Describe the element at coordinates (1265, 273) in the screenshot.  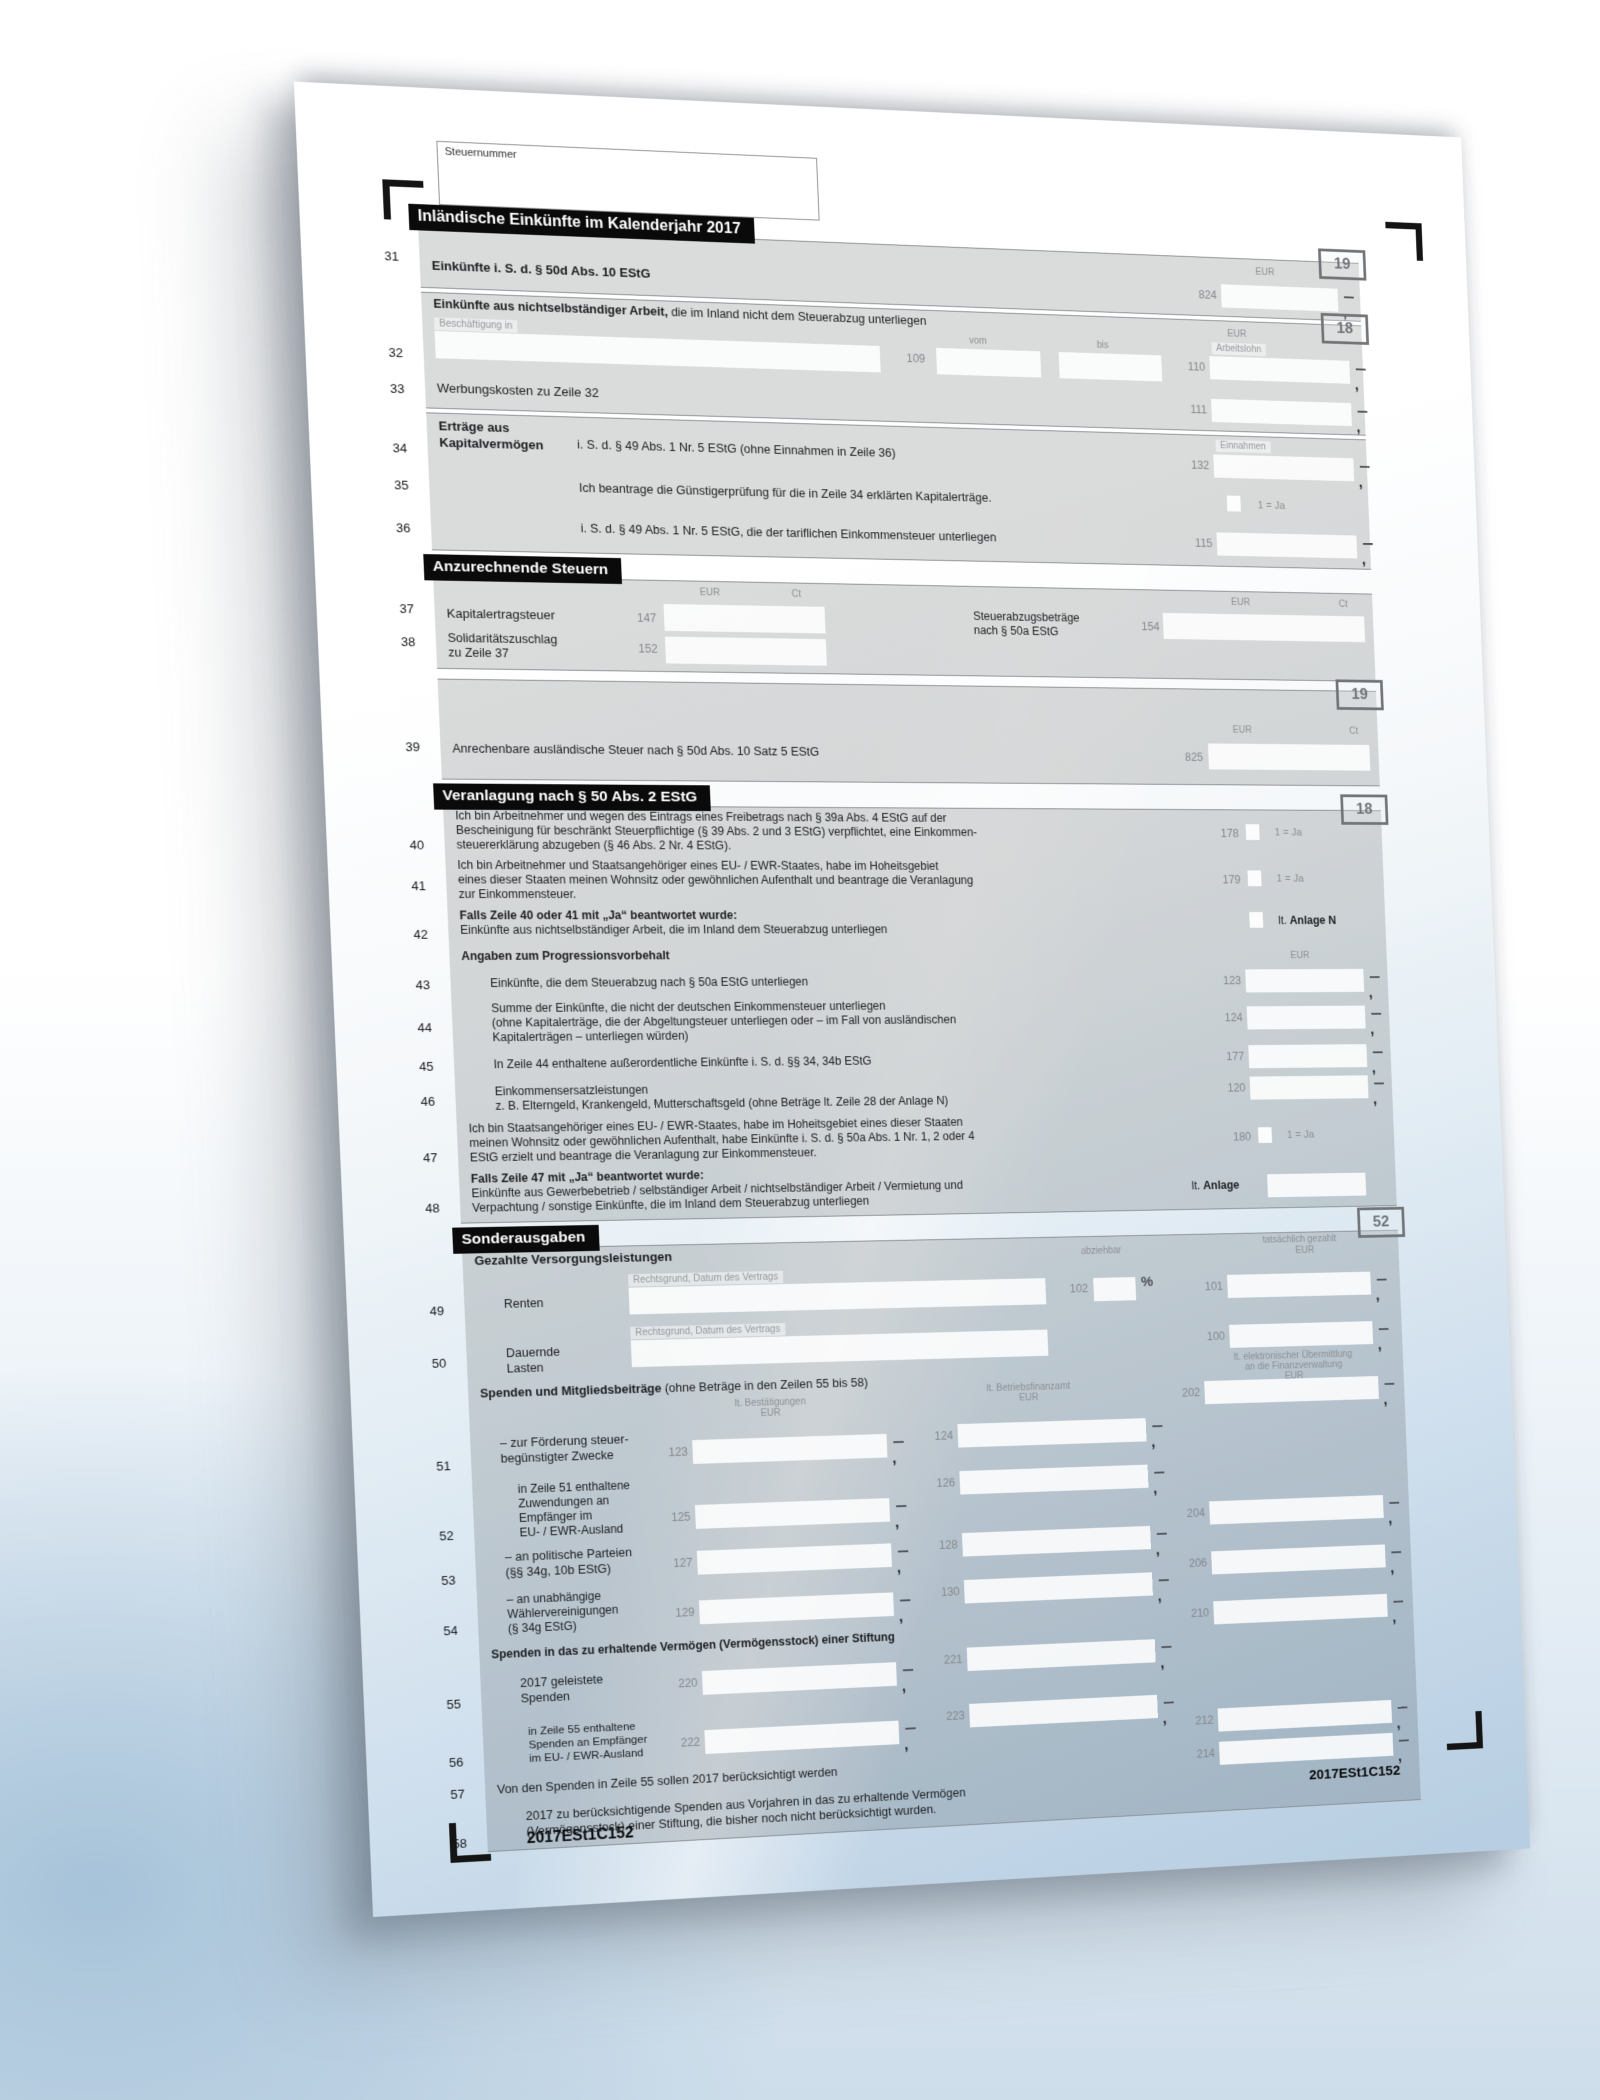
I see `eur-label: EUR` at that location.